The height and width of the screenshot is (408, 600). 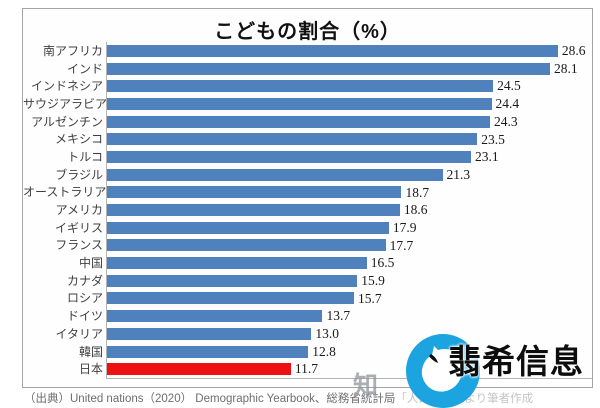 I want to click on category-label: オーストラリア, so click(x=65, y=192).